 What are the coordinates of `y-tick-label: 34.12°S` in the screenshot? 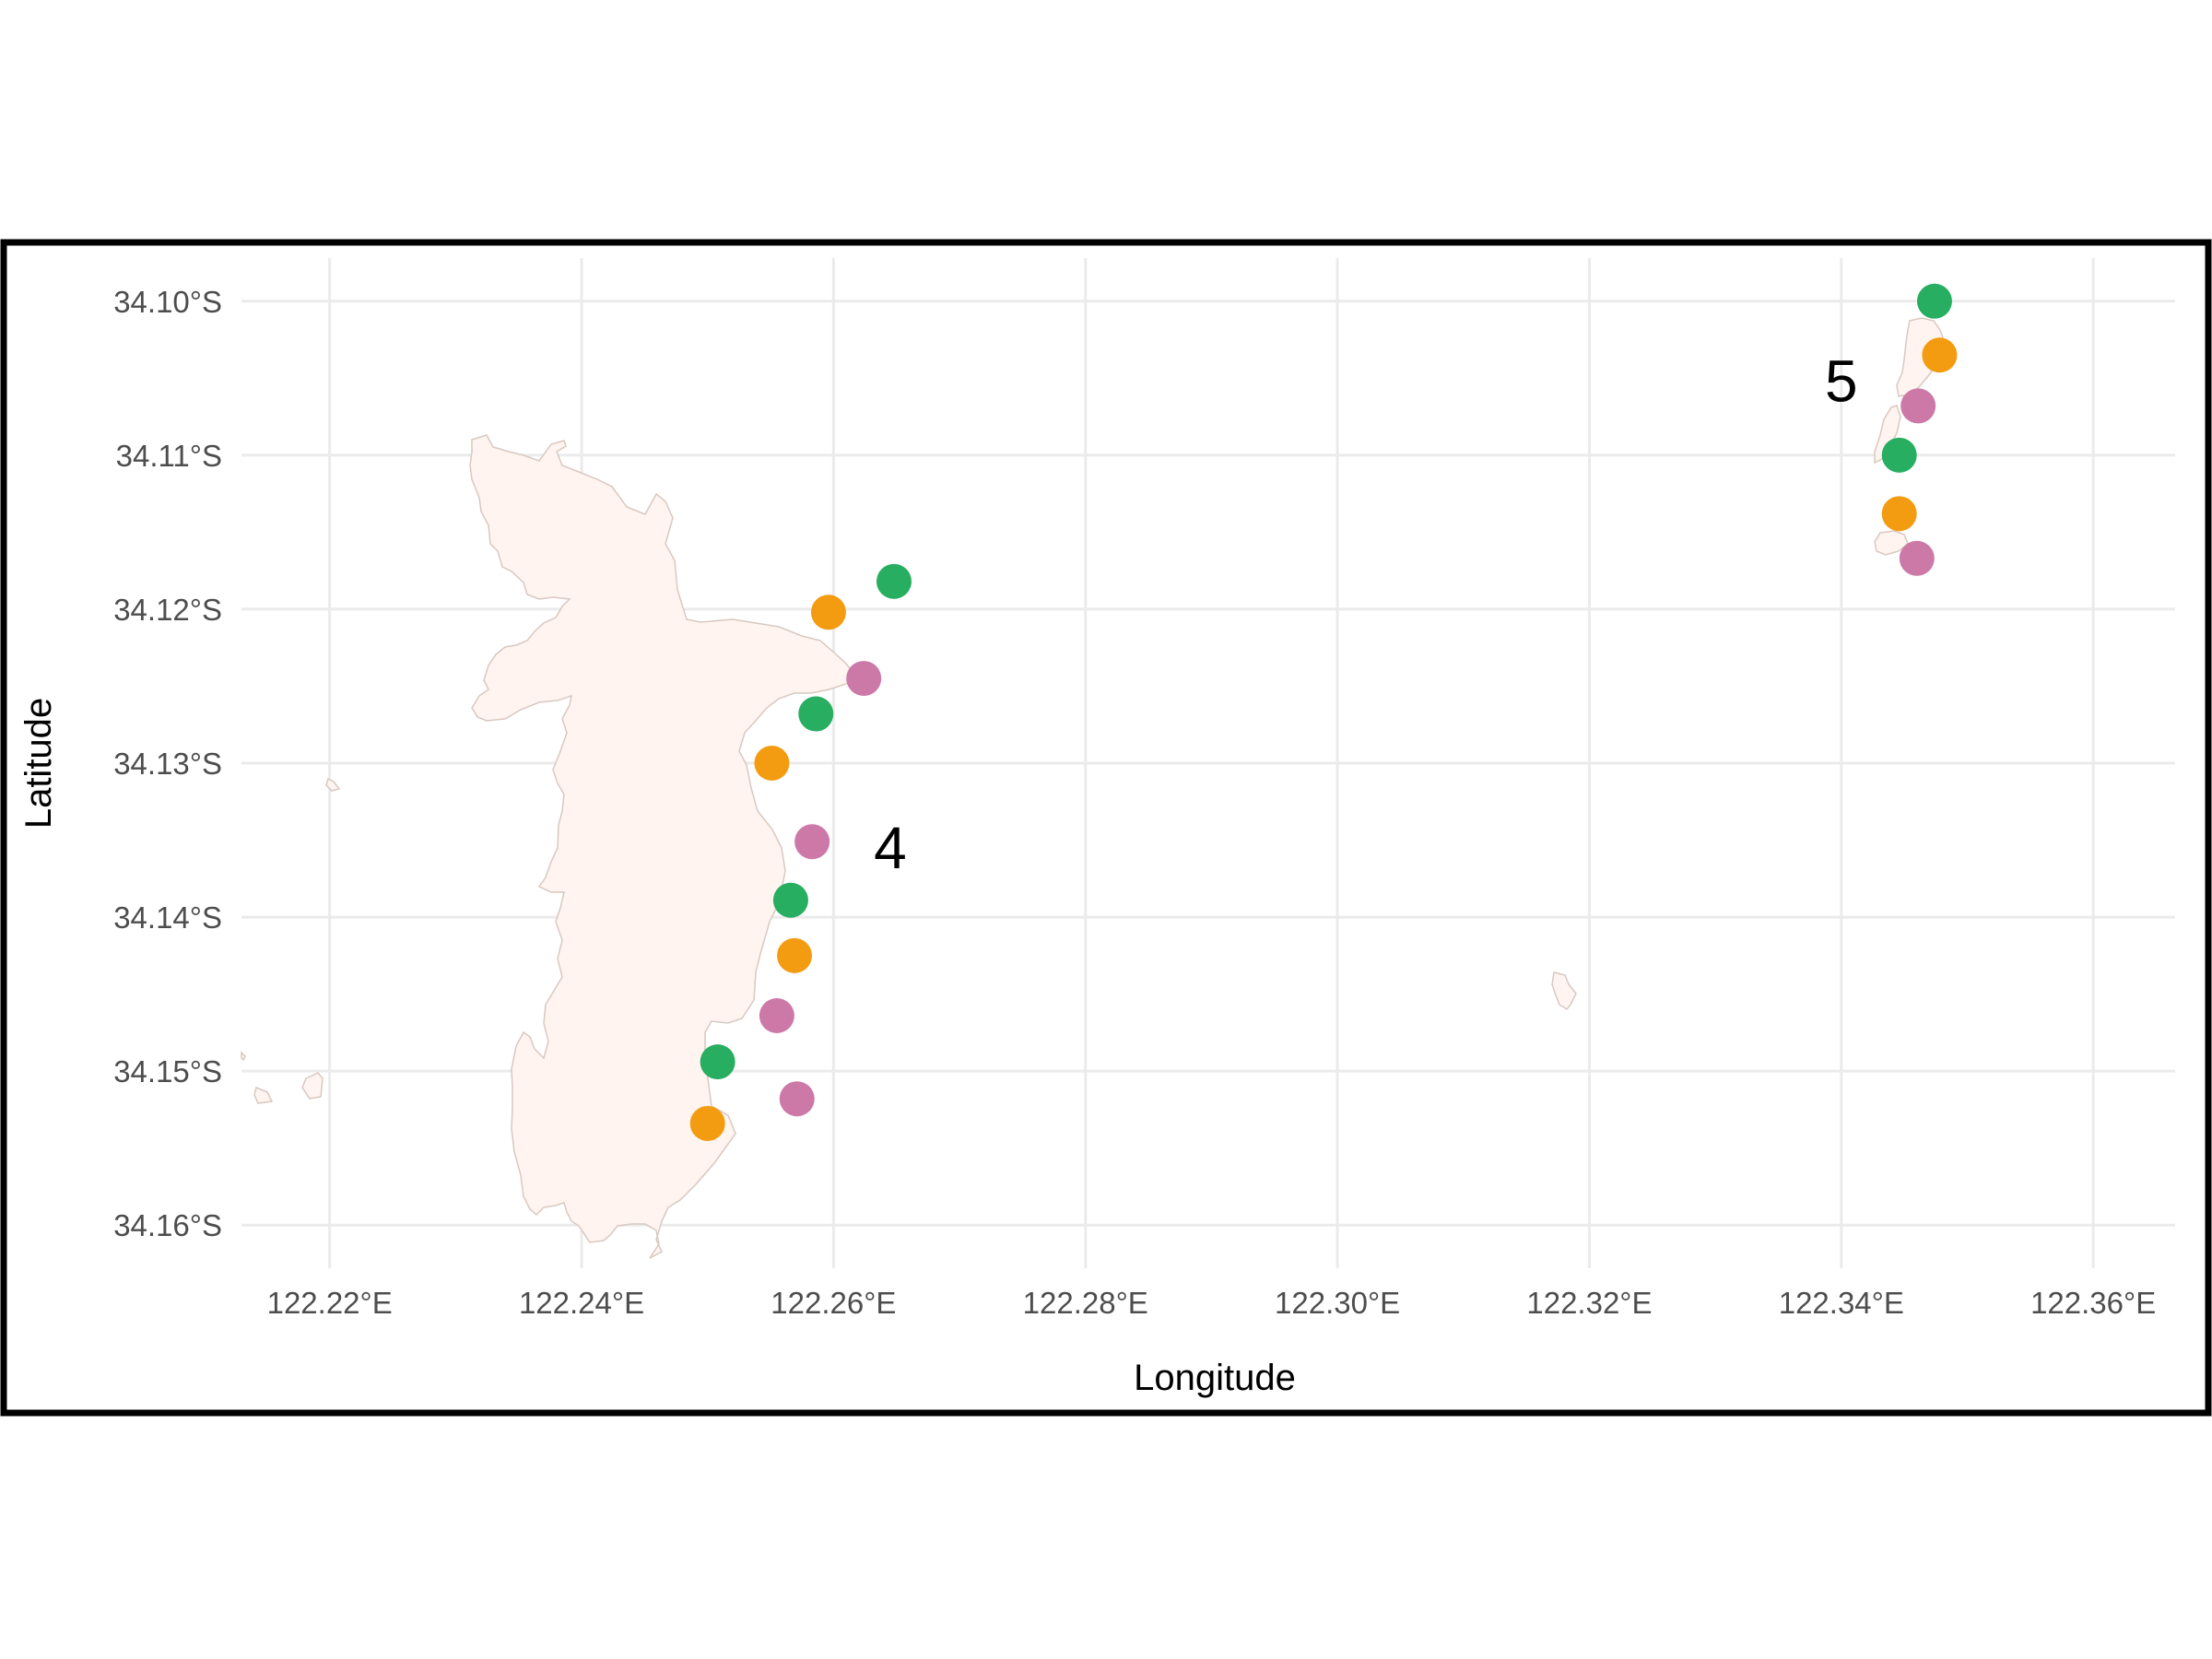 It's located at (167, 610).